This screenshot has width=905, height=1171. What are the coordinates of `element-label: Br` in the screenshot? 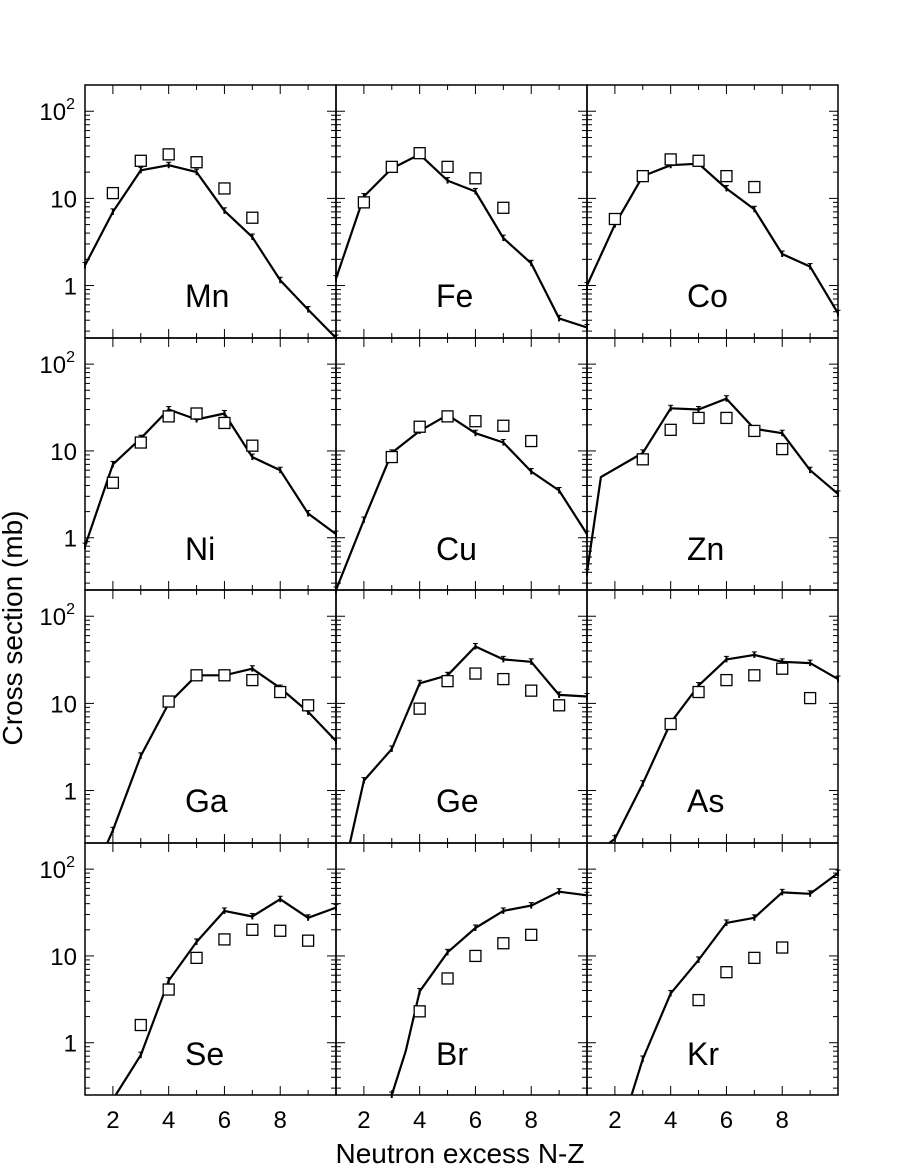 It's located at (452, 1054).